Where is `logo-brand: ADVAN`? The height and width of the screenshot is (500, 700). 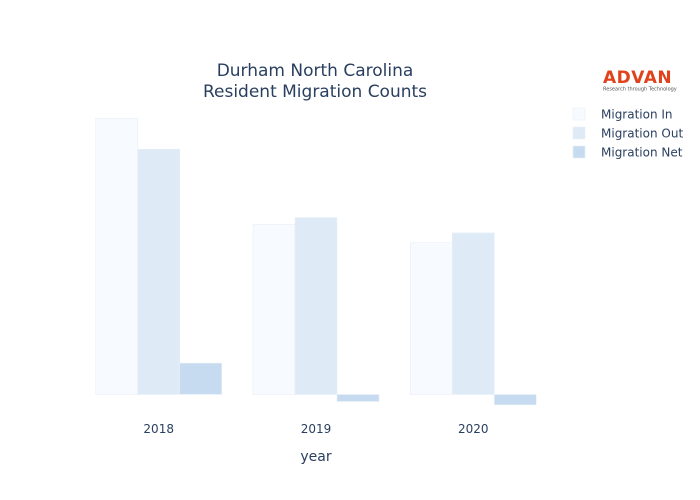
logo-brand: ADVAN is located at coordinates (637, 78).